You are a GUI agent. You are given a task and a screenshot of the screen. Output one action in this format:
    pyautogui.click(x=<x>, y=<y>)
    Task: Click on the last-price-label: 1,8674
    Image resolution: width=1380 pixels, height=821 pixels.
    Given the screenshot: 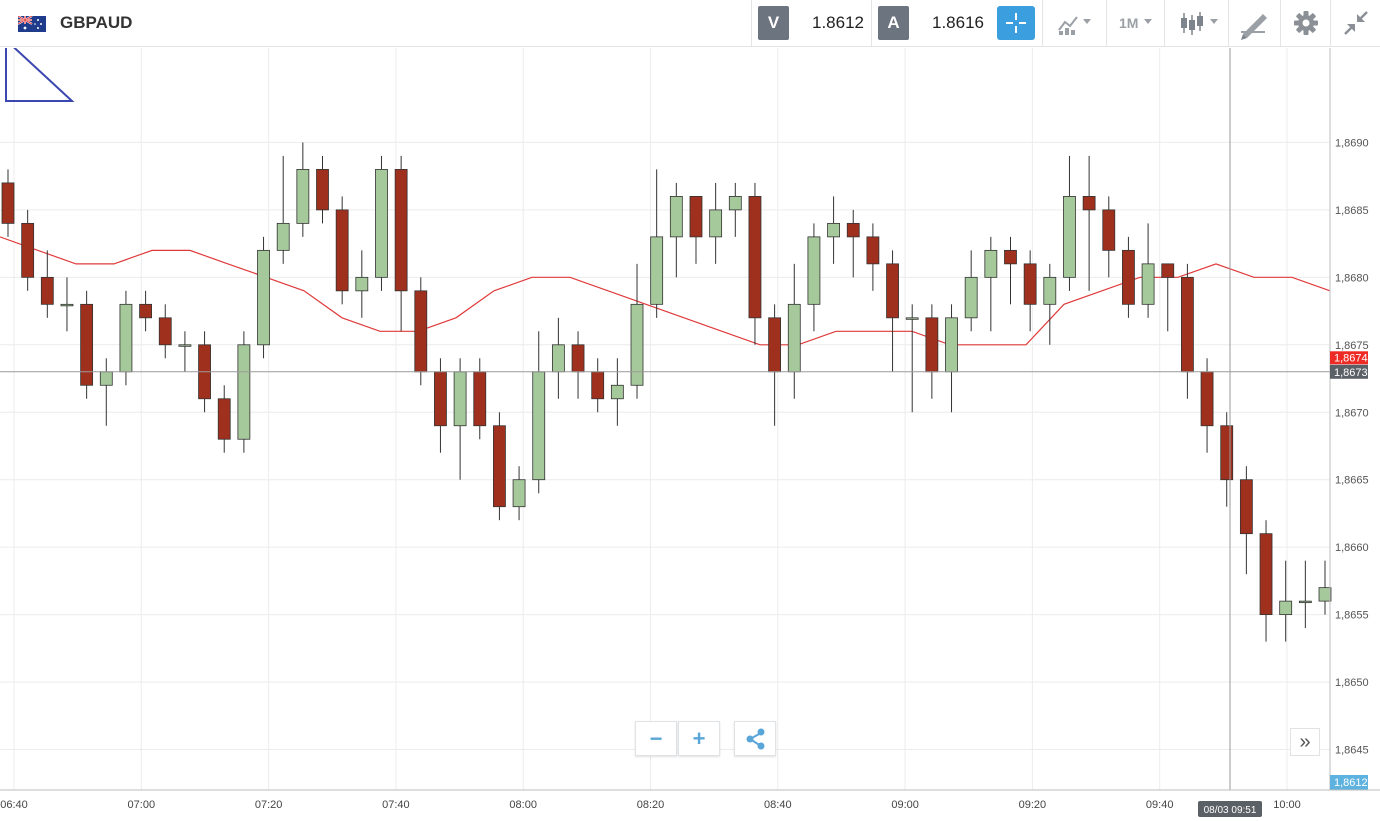 What is the action you would take?
    pyautogui.click(x=1351, y=358)
    